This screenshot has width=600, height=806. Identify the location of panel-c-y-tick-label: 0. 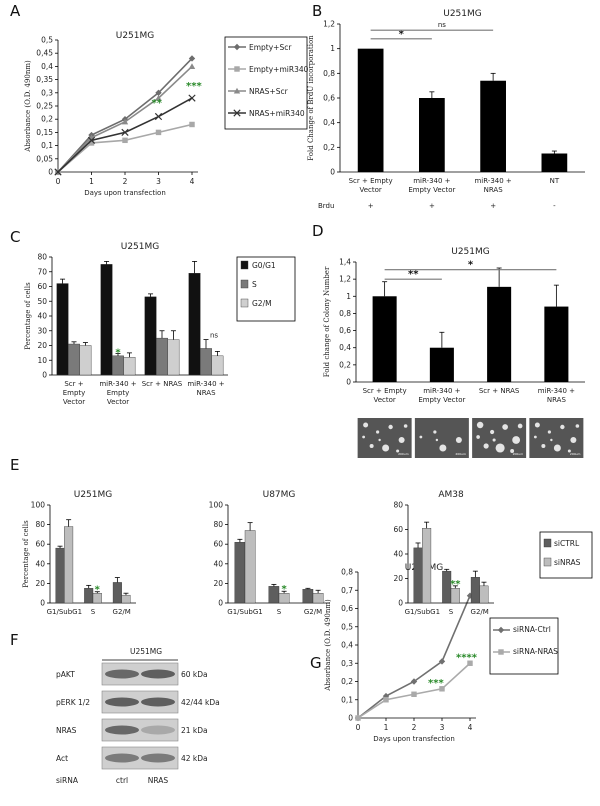
(44, 375).